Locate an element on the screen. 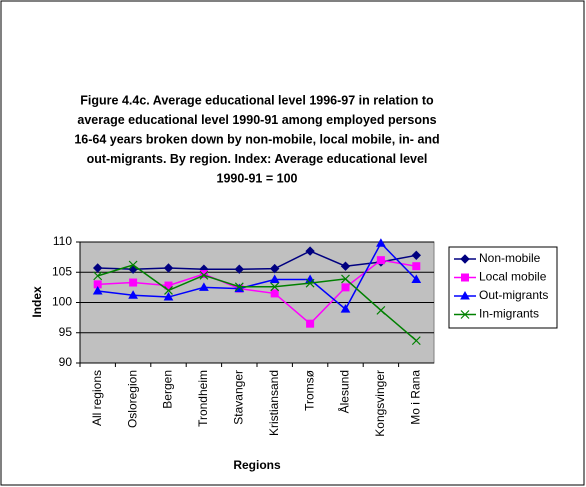 This screenshot has width=586, height=487. x-tick-label: All regions is located at coordinates (97, 398).